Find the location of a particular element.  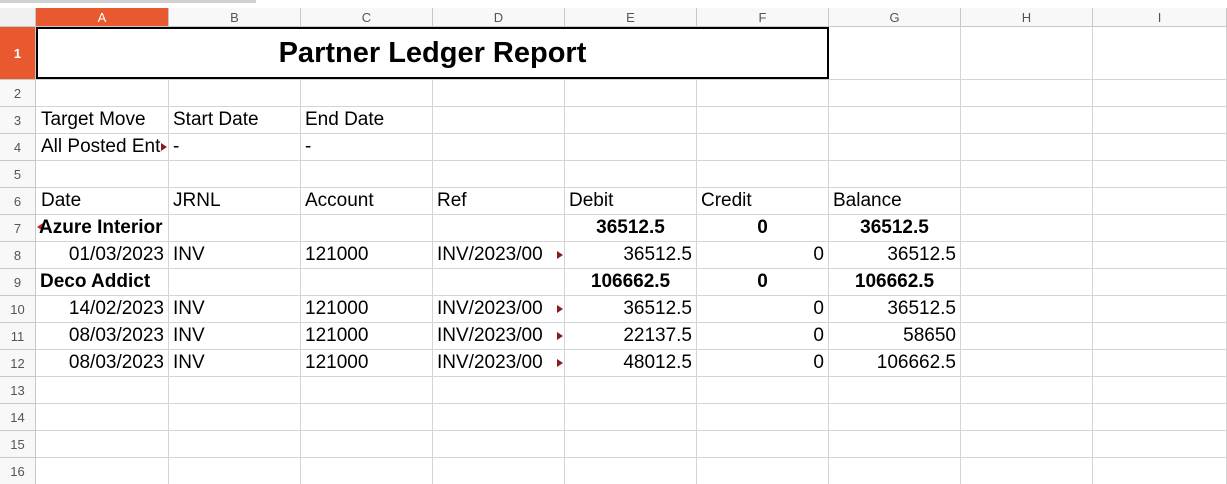

partner-name-cell: Azure Interior is located at coordinates (101, 227).